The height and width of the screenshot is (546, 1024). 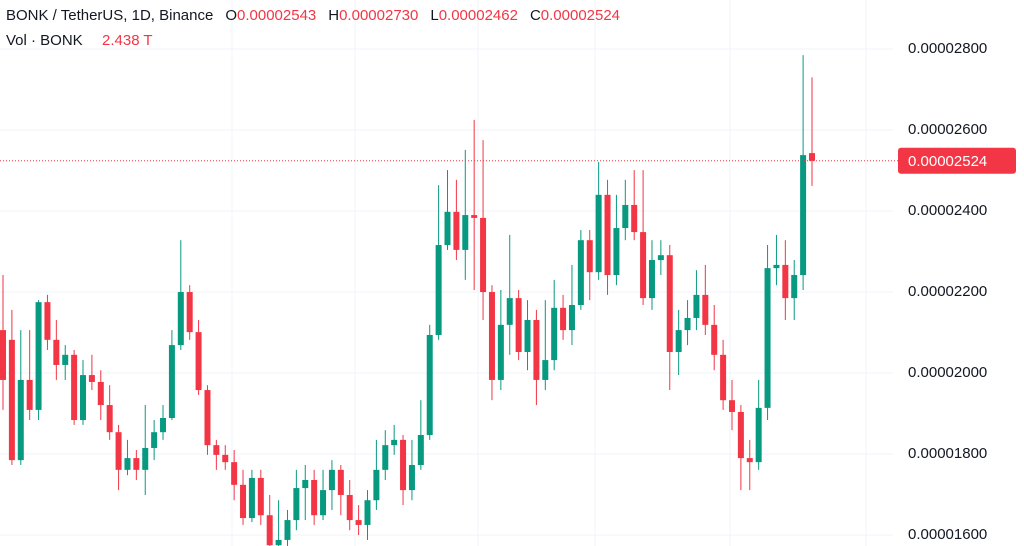 I want to click on ohlc-value: 0.00002524, so click(x=580, y=15).